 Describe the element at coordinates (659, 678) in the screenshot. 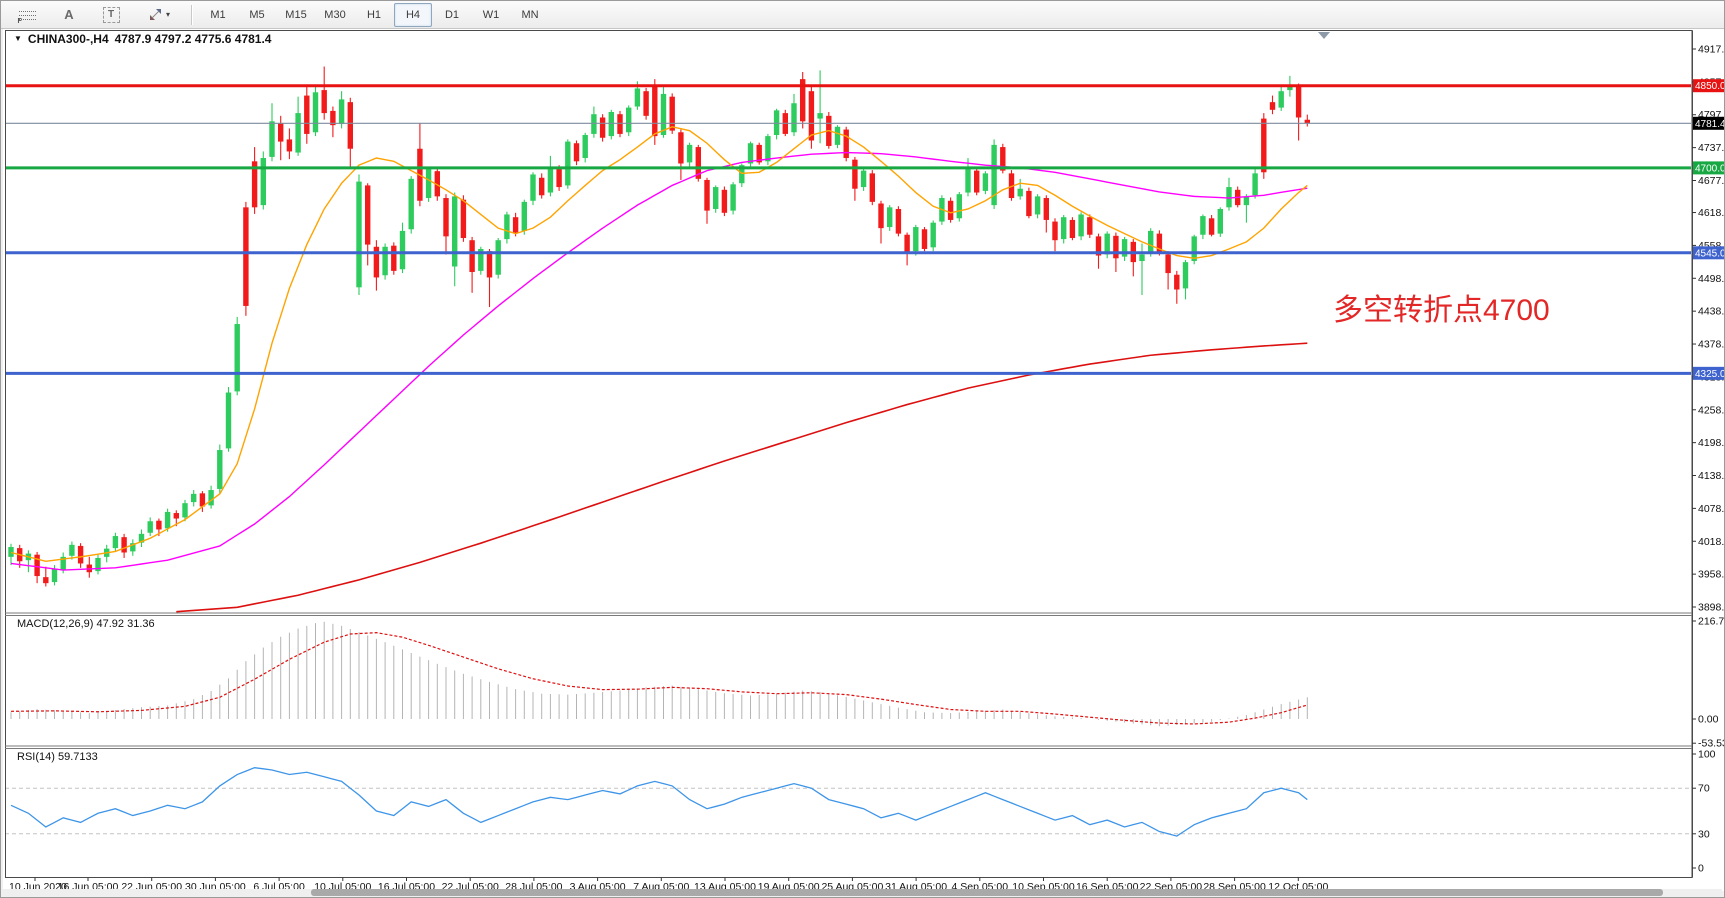

I see `macd-signal-line` at that location.